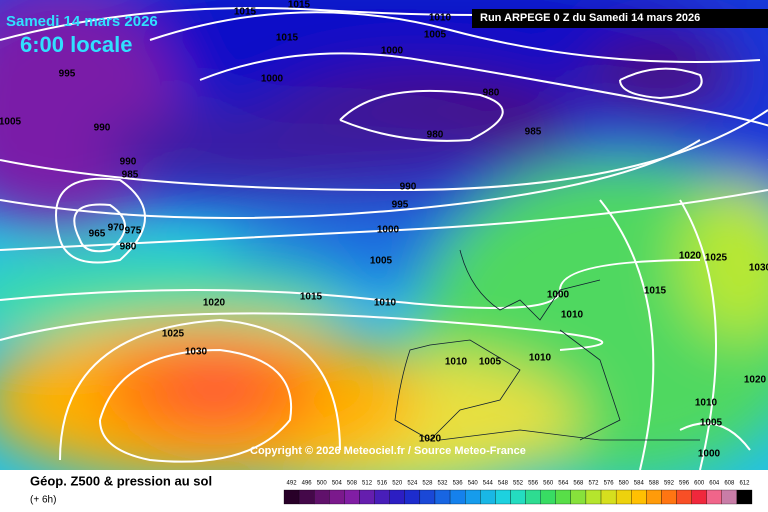  What do you see at coordinates (548, 484) in the screenshot?
I see `colorbar-label: 560` at bounding box center [548, 484].